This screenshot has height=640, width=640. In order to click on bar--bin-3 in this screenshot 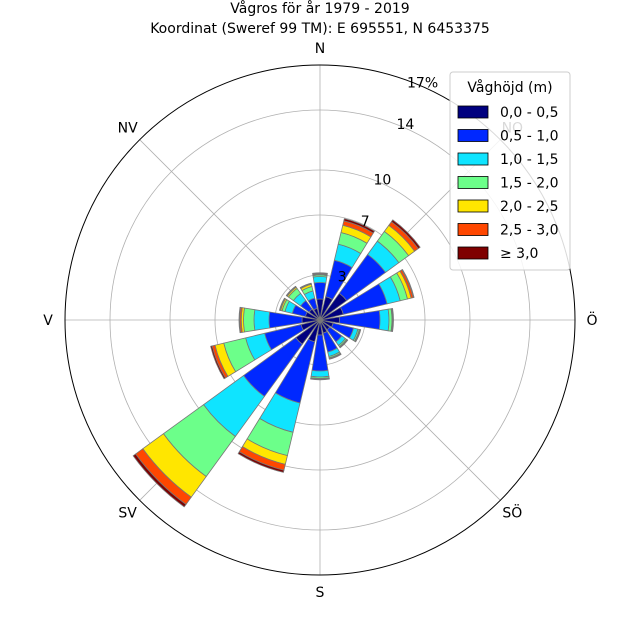, I will do `click(384, 320)`.